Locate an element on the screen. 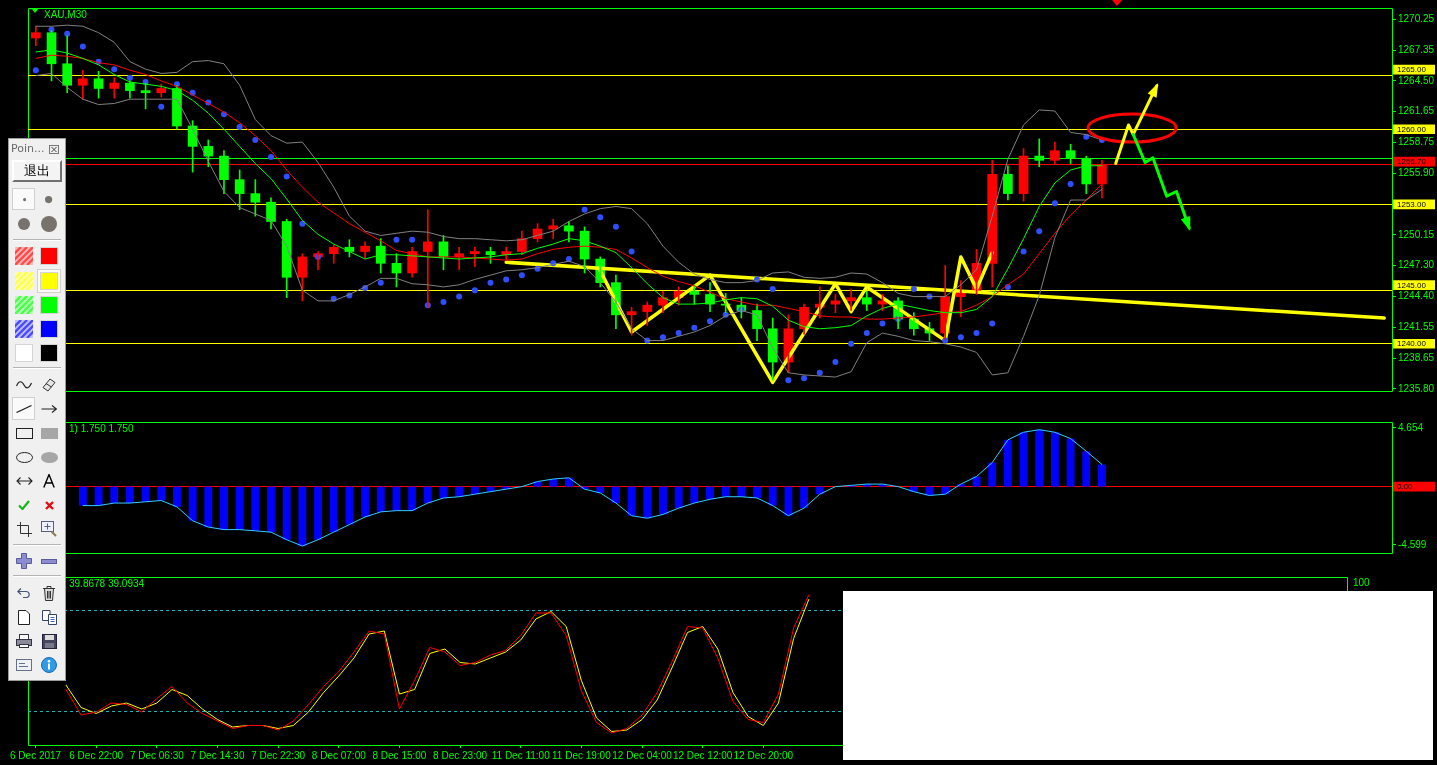 Image resolution: width=1437 pixels, height=765 pixels. x-tick-label: 8 Dec 23:00 is located at coordinates (460, 755).